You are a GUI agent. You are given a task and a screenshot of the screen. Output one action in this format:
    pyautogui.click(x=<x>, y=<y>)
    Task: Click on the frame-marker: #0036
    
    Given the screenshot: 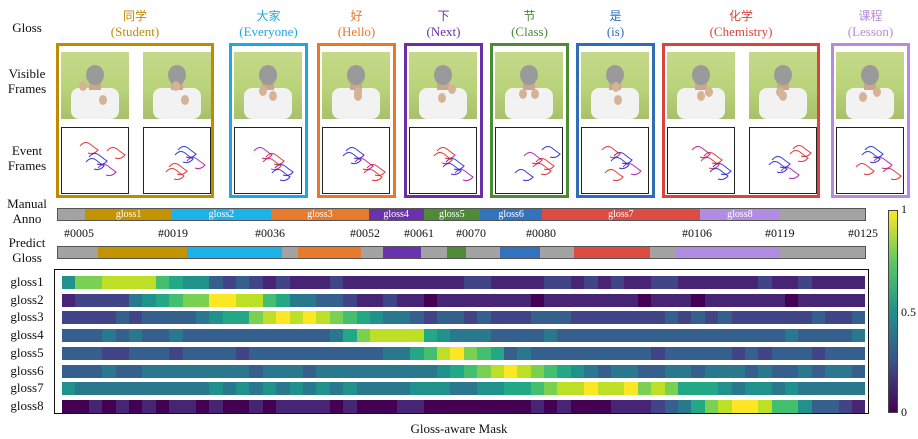 What is the action you would take?
    pyautogui.click(x=270, y=233)
    